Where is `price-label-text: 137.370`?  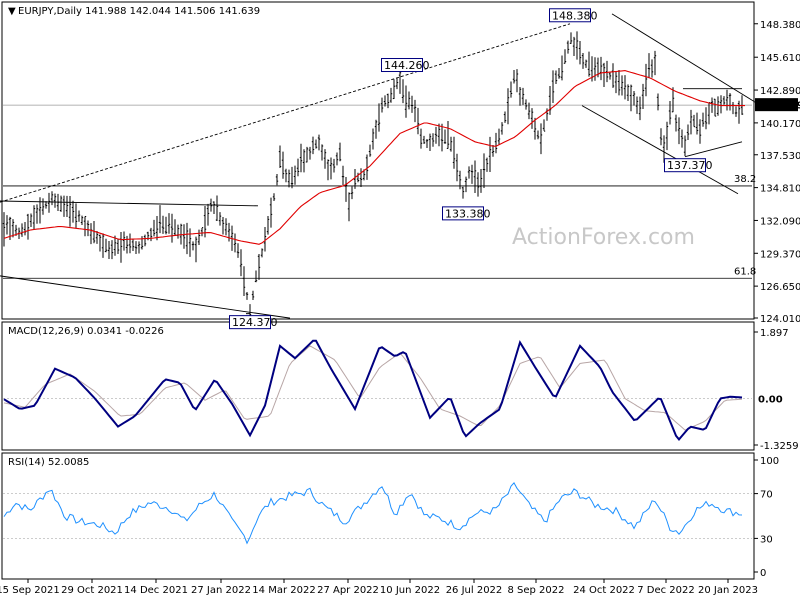
price-label-text: 137.370 is located at coordinates (690, 165).